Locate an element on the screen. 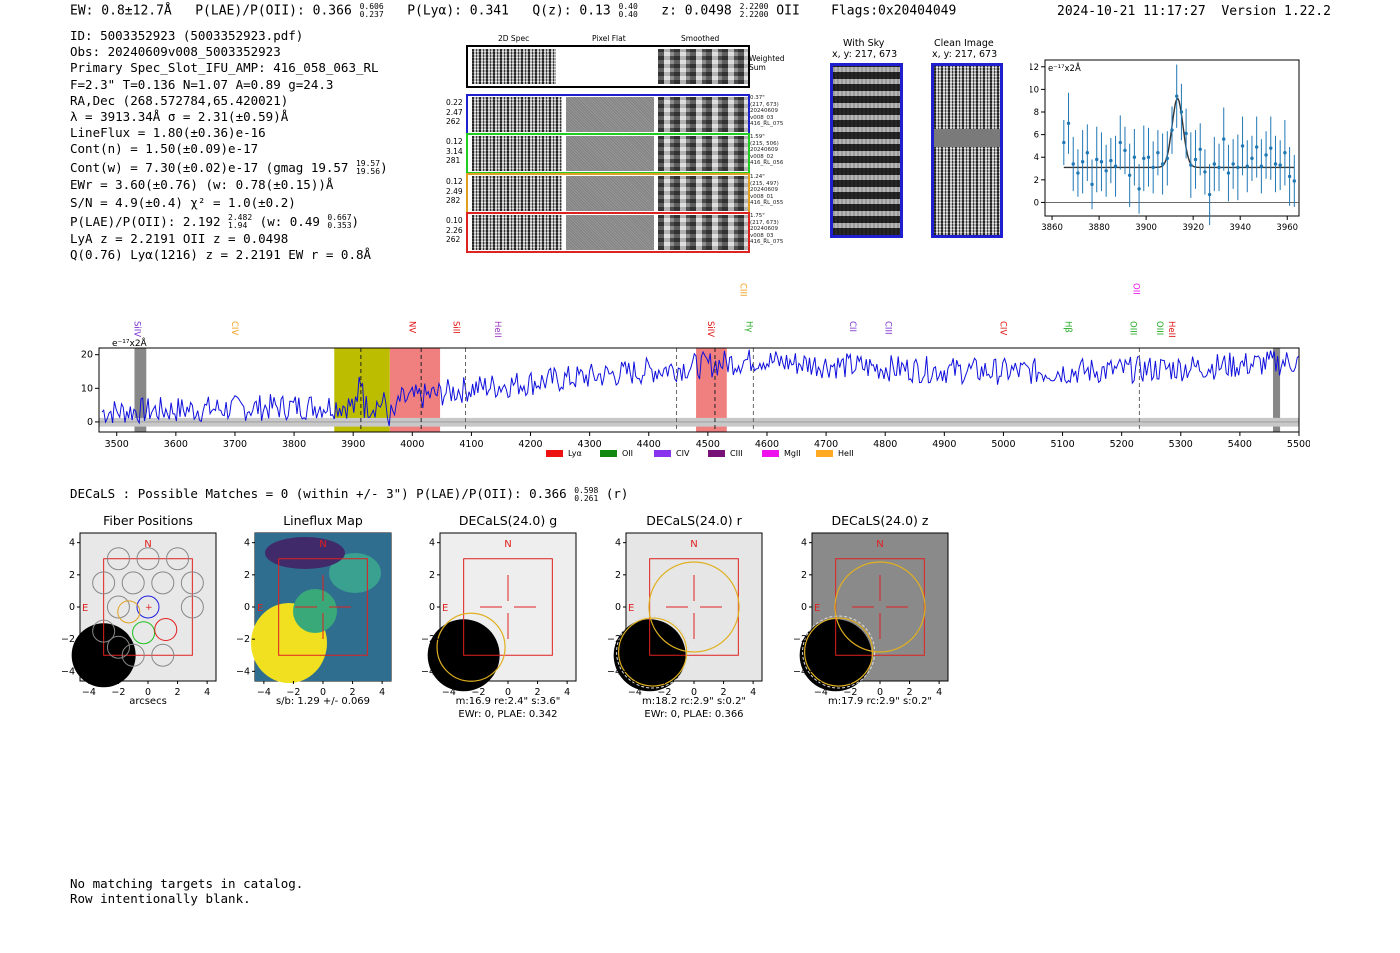 Image resolution: width=1400 pixels, height=953 pixels. zoom-xtick-label: 3940 is located at coordinates (1240, 228).